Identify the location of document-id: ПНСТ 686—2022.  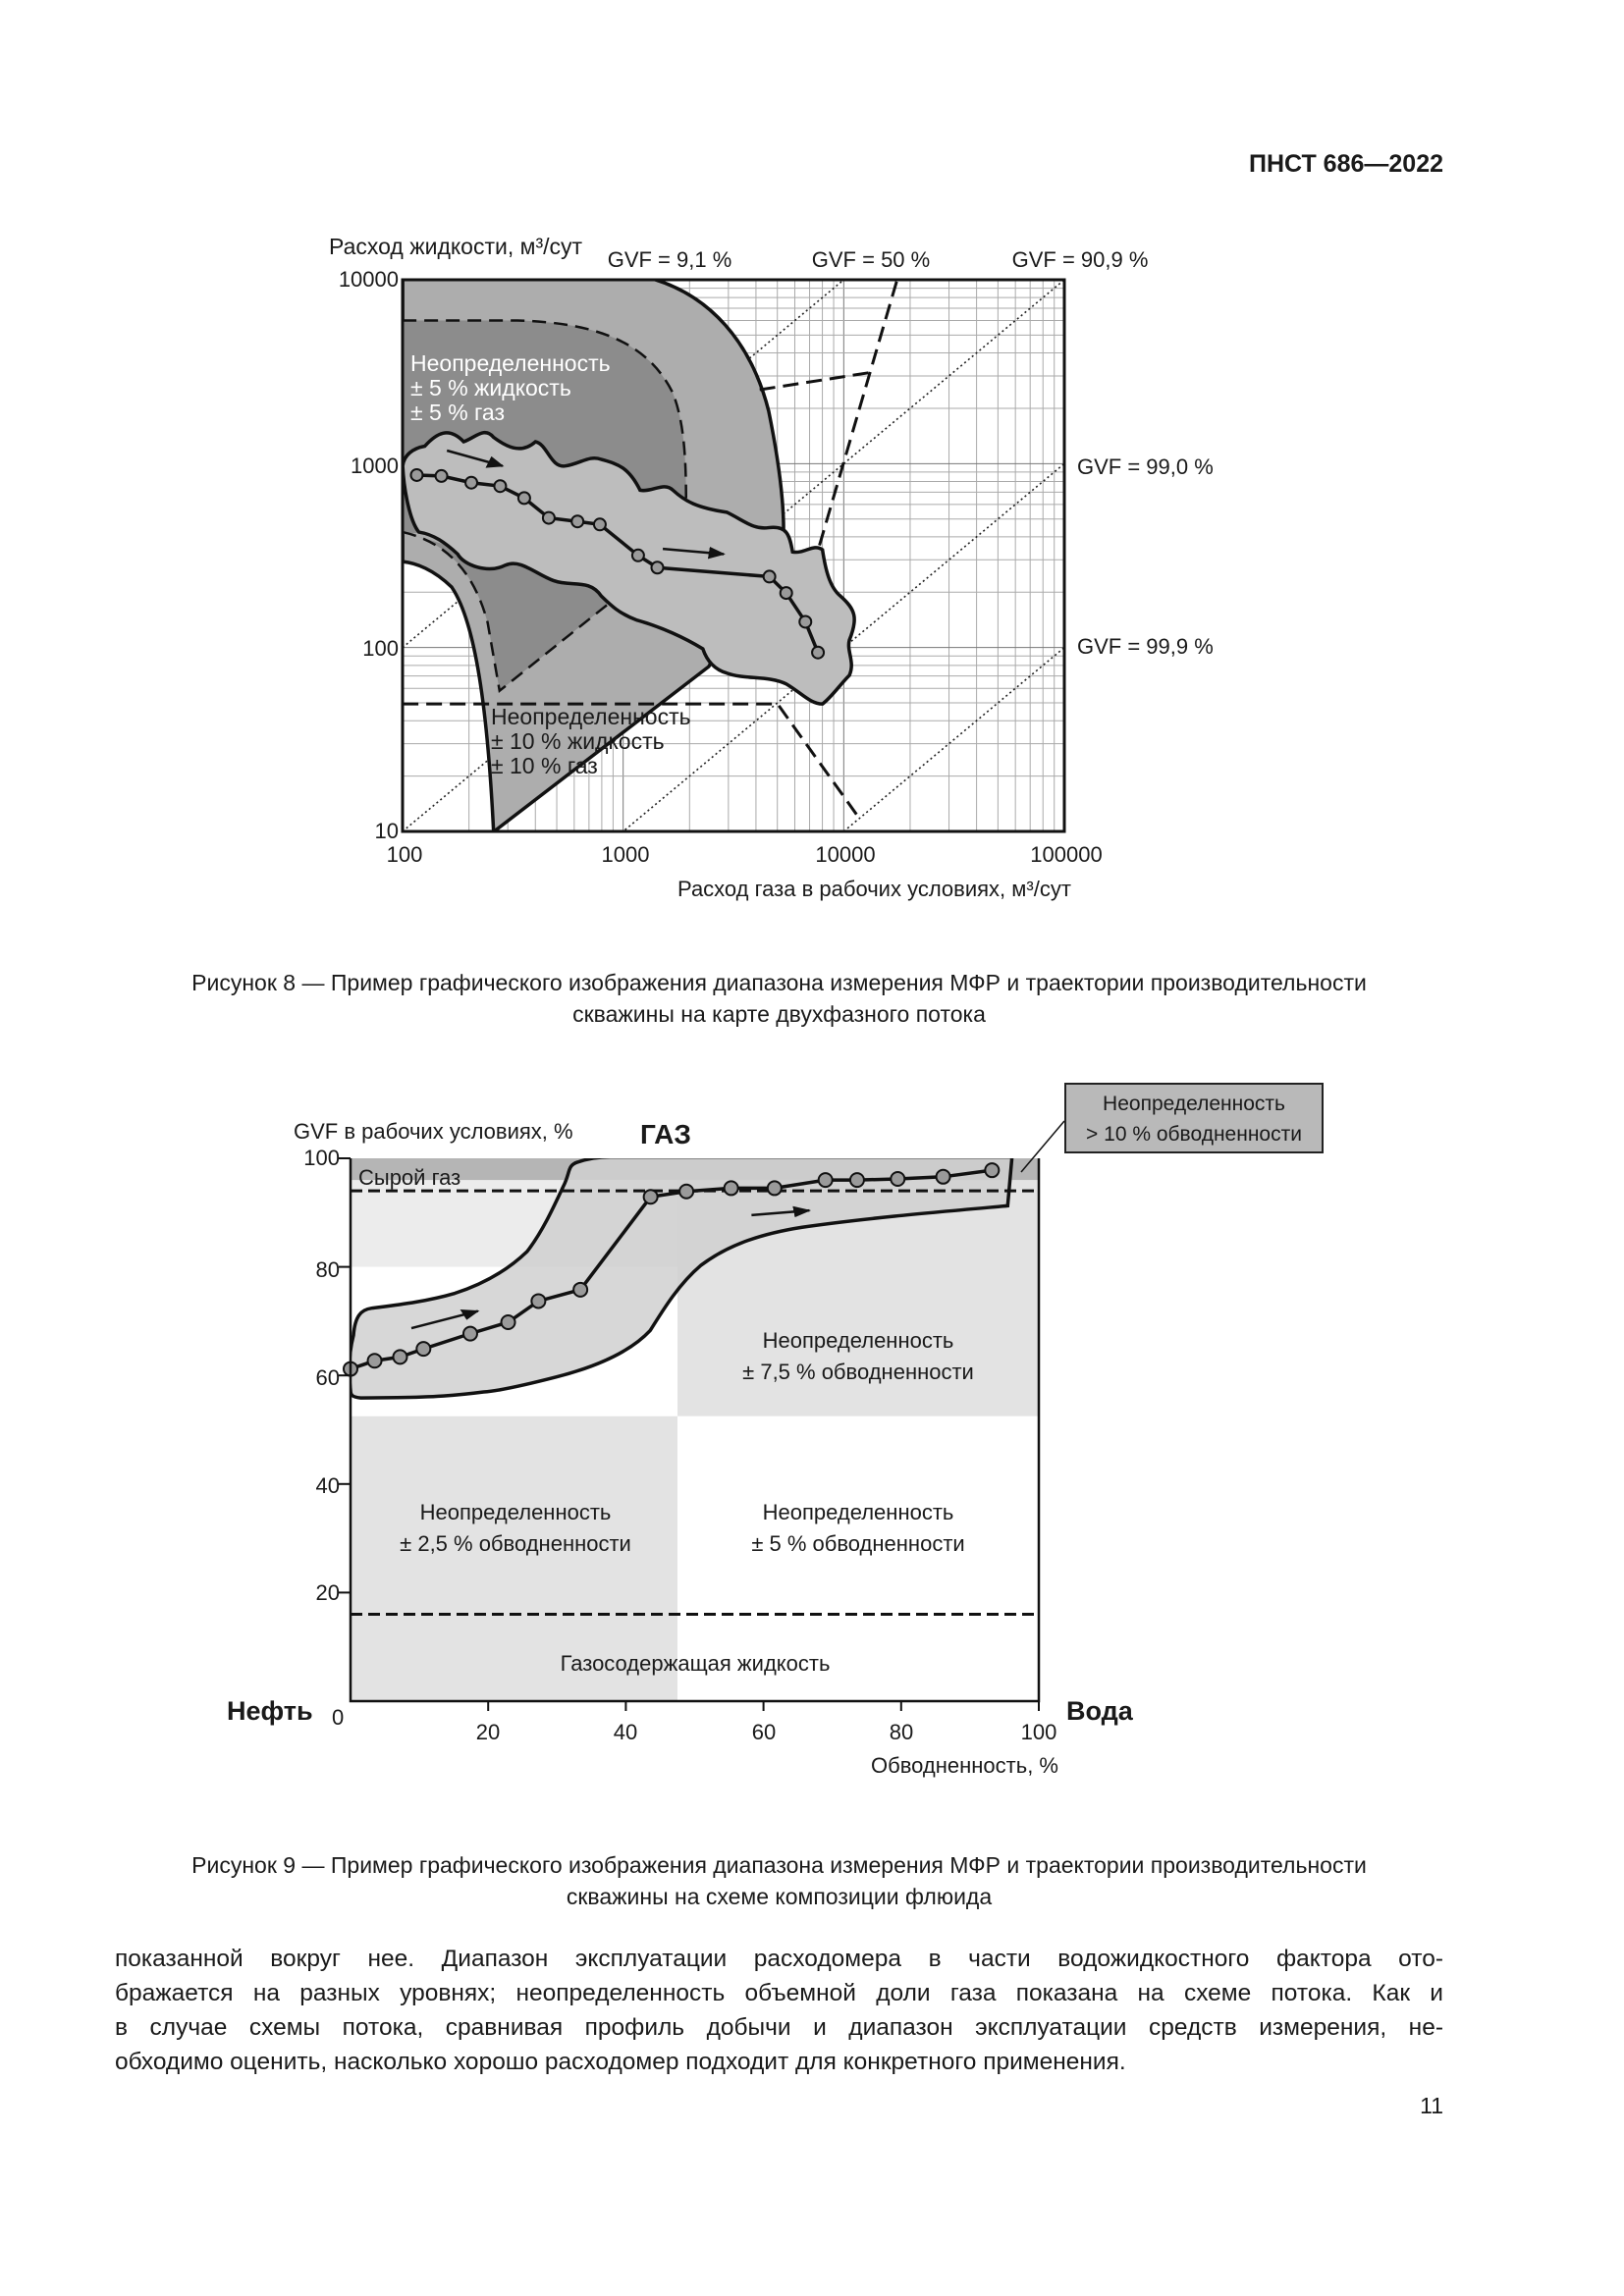
(1346, 164).